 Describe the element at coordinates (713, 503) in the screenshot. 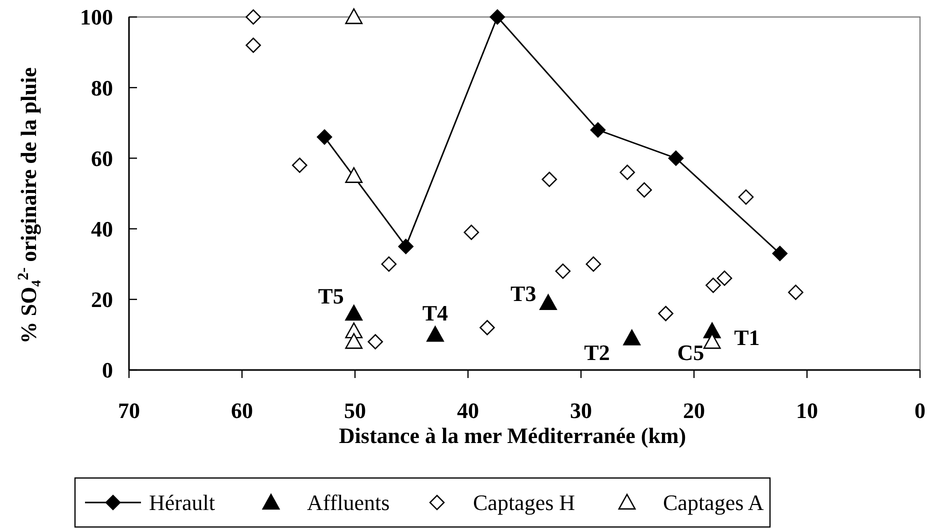

I see `legend-label: Captages A` at that location.